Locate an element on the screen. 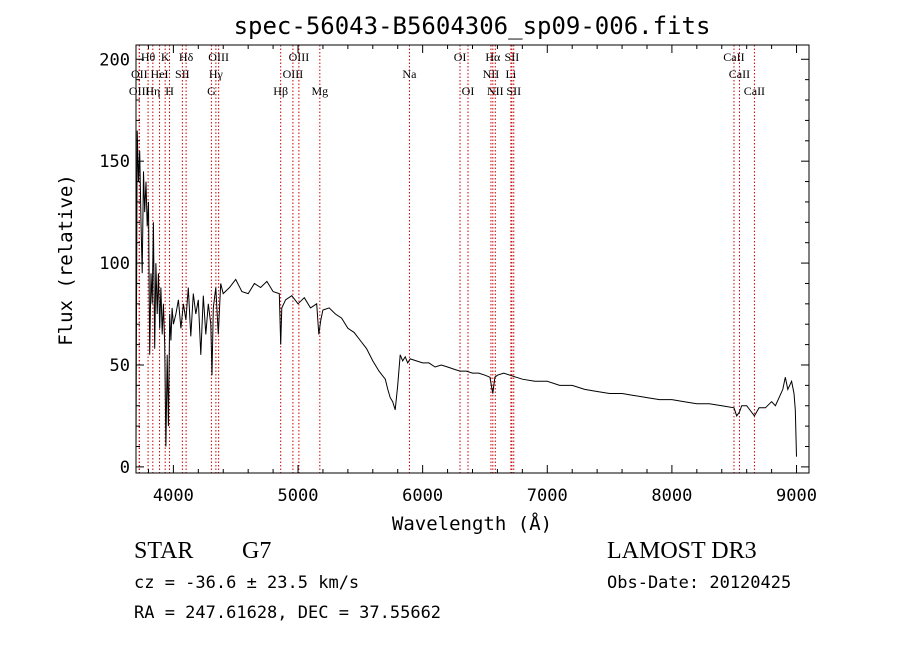 This screenshot has height=649, width=900. ra-dec: RA = 247.61628, DEC = 37.55662 is located at coordinates (288, 613).